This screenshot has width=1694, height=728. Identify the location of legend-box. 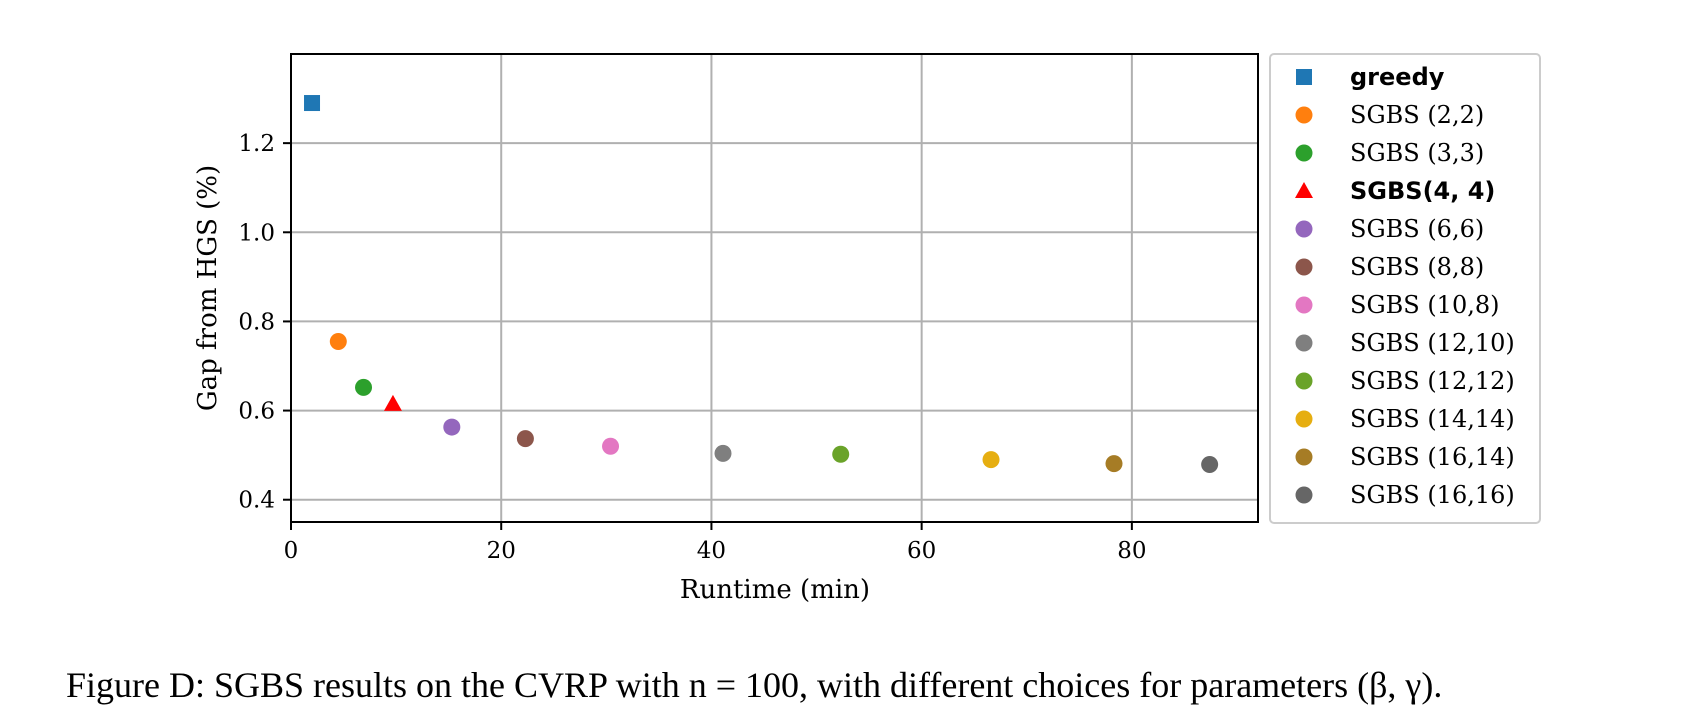
(1405, 288).